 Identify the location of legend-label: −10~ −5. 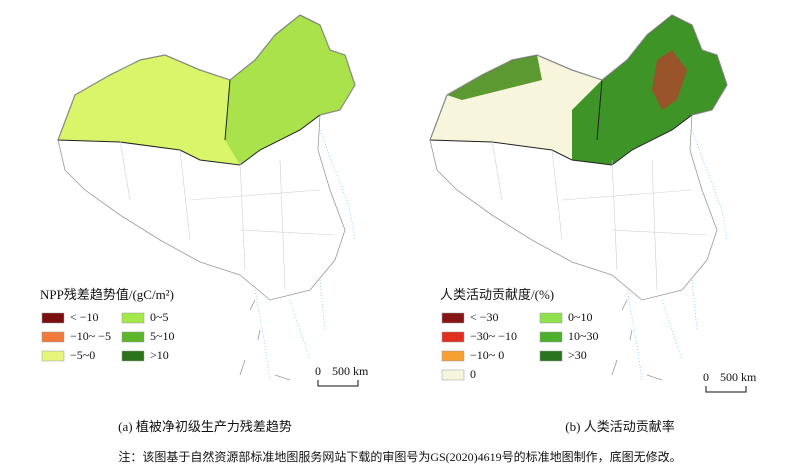
(90, 336).